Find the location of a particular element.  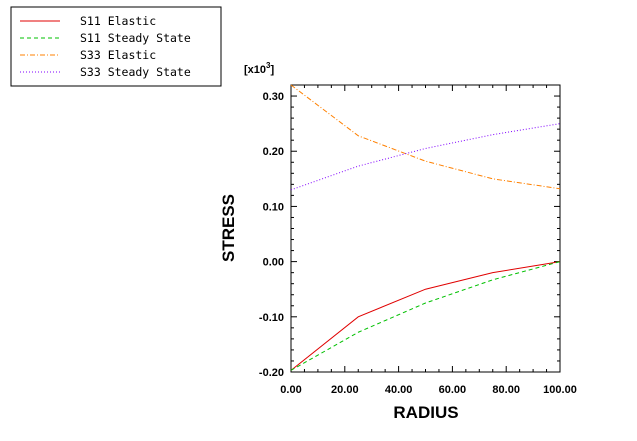

y-tick-label: -0.20 is located at coordinates (271, 373).